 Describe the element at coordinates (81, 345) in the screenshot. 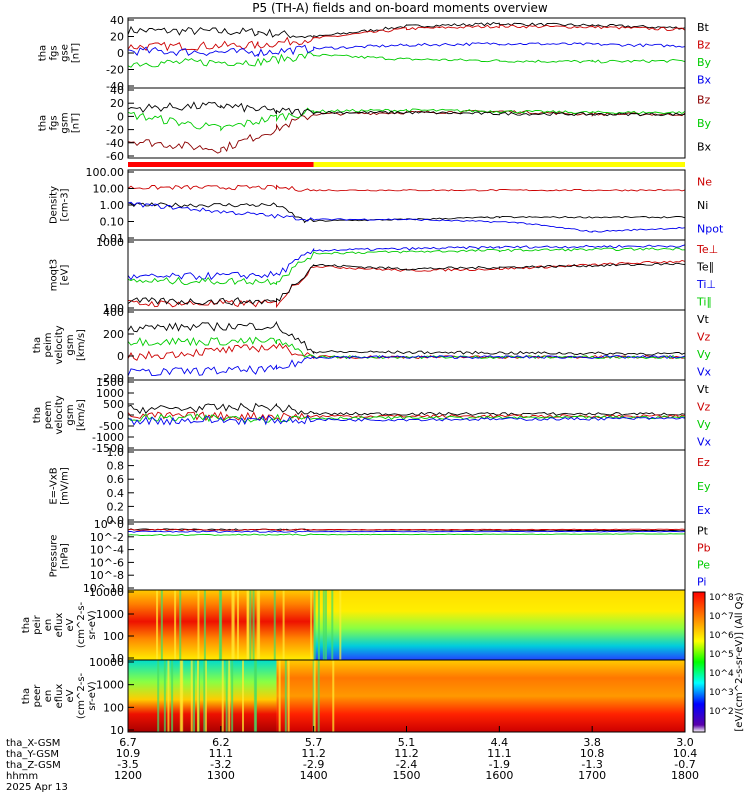

I see `y-axis-label: [km/s]` at that location.